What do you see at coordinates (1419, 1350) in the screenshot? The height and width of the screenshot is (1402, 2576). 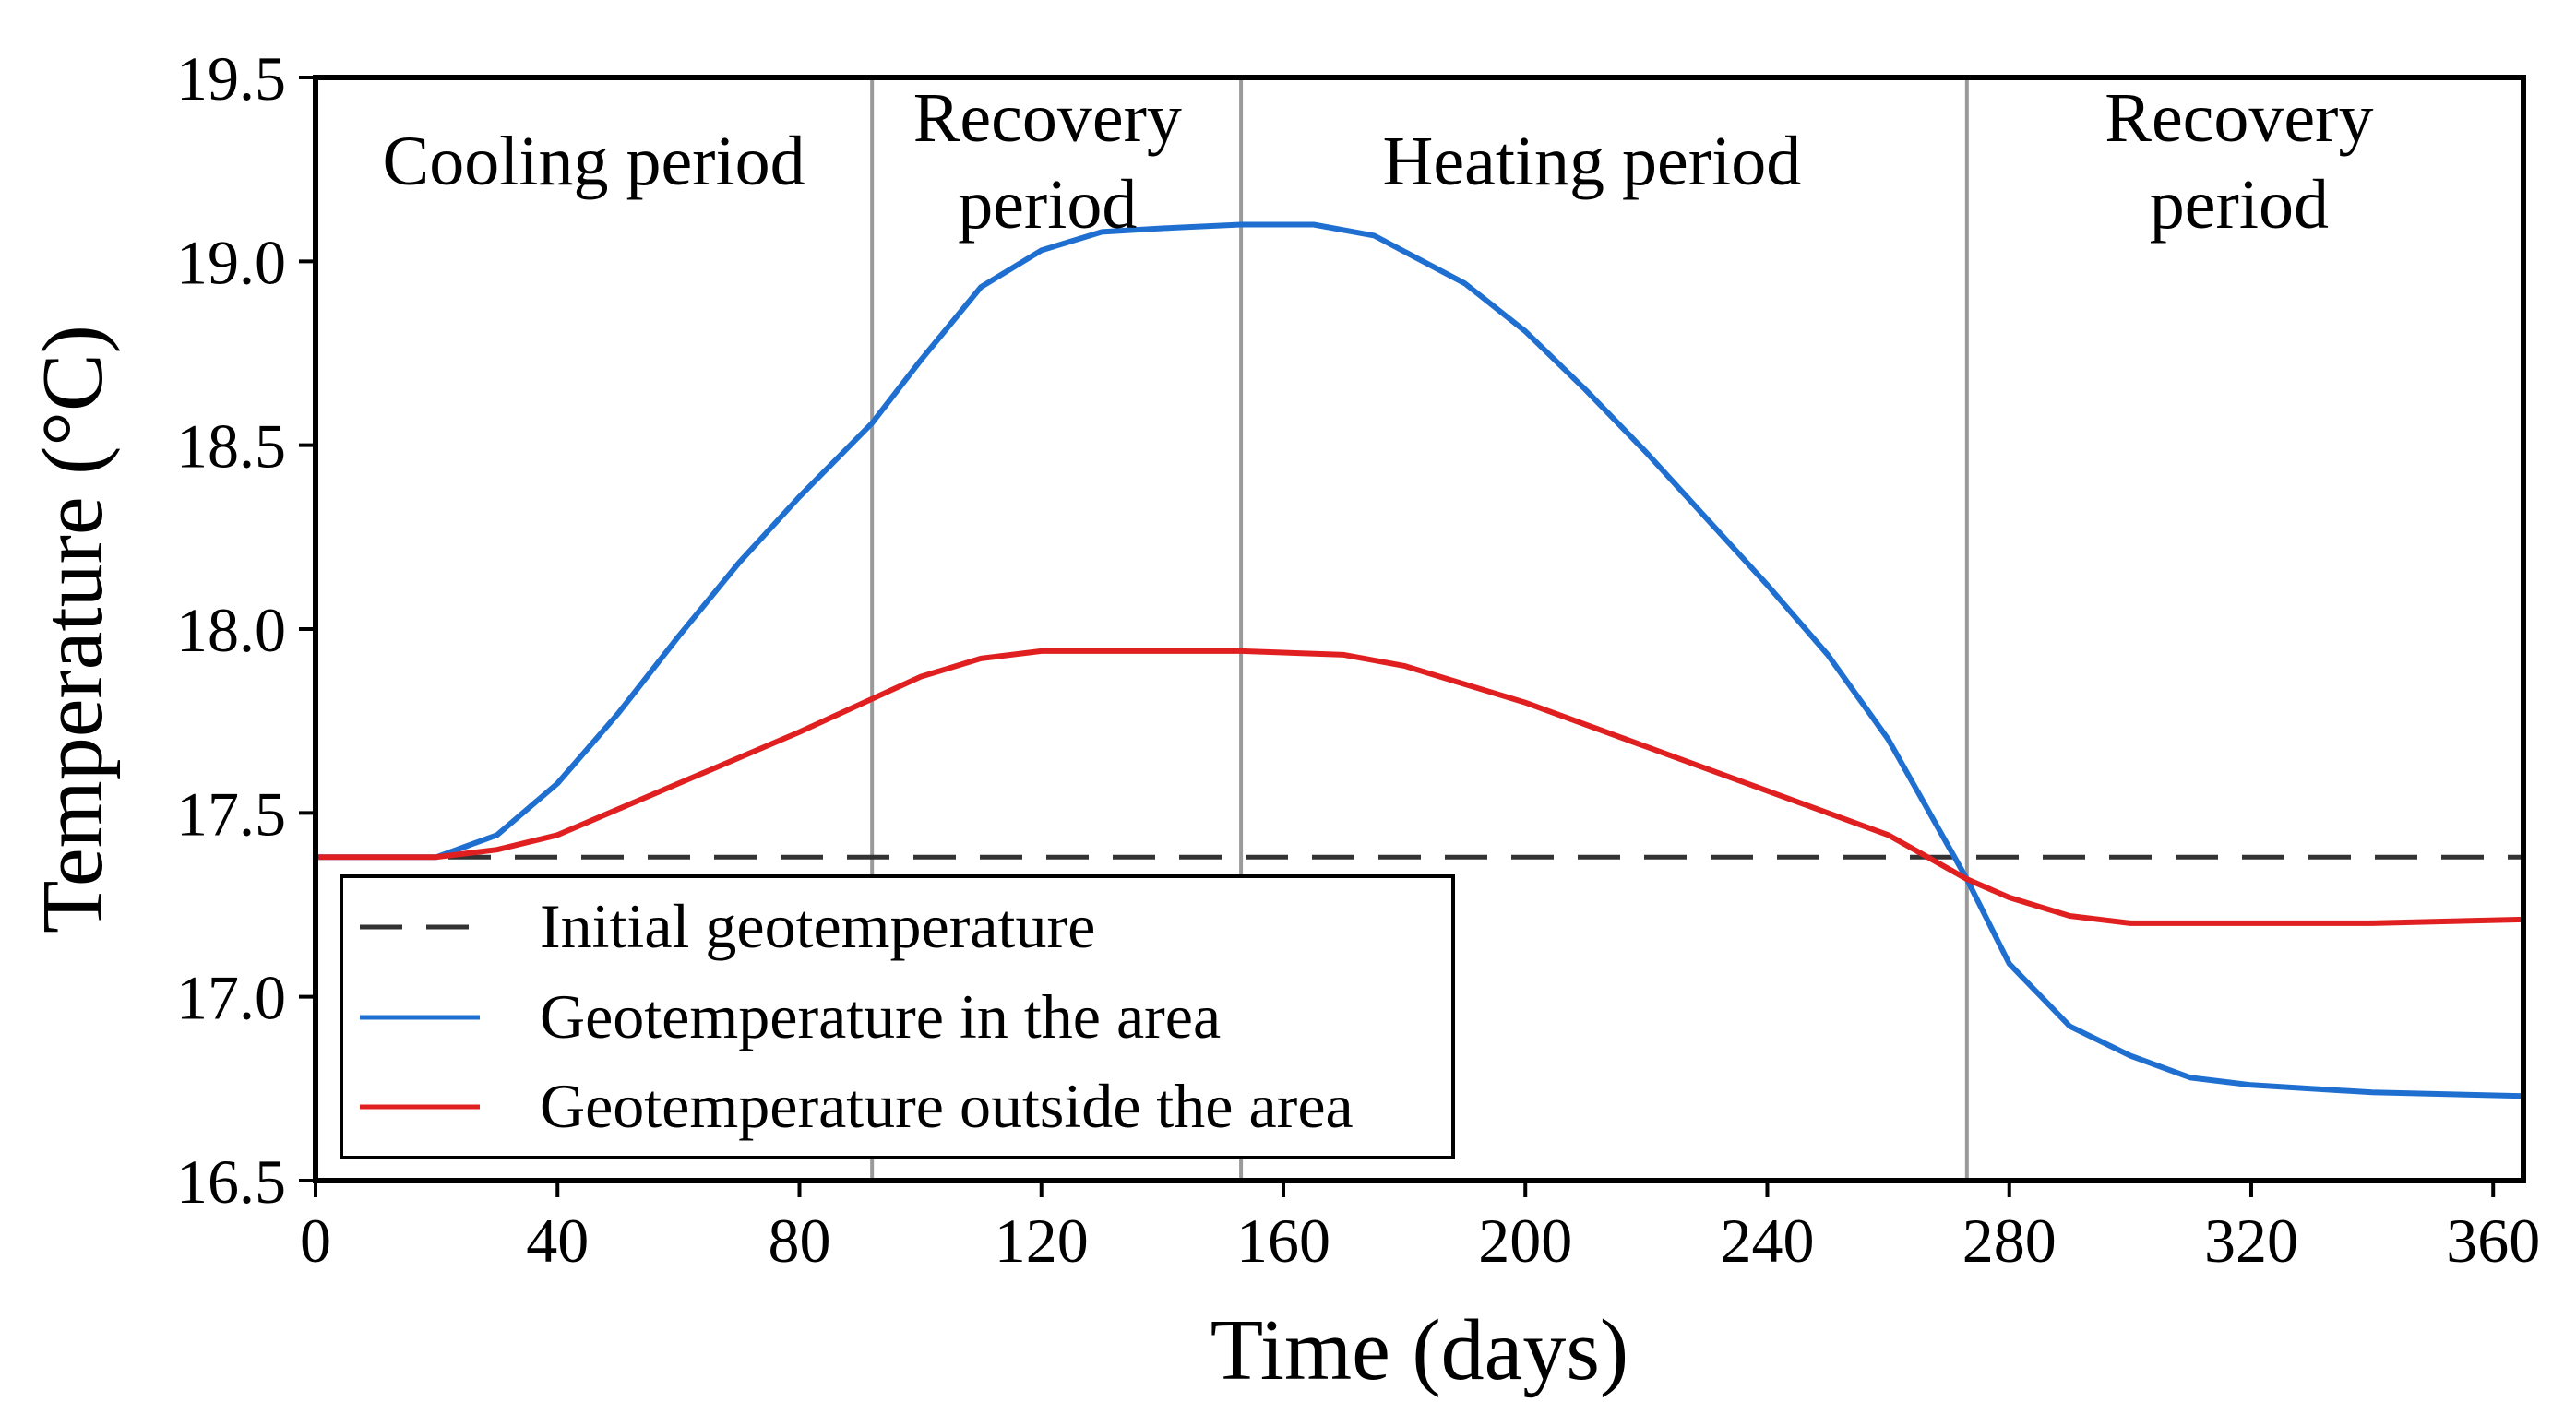 I see `x-axis-title: Time (days)` at bounding box center [1419, 1350].